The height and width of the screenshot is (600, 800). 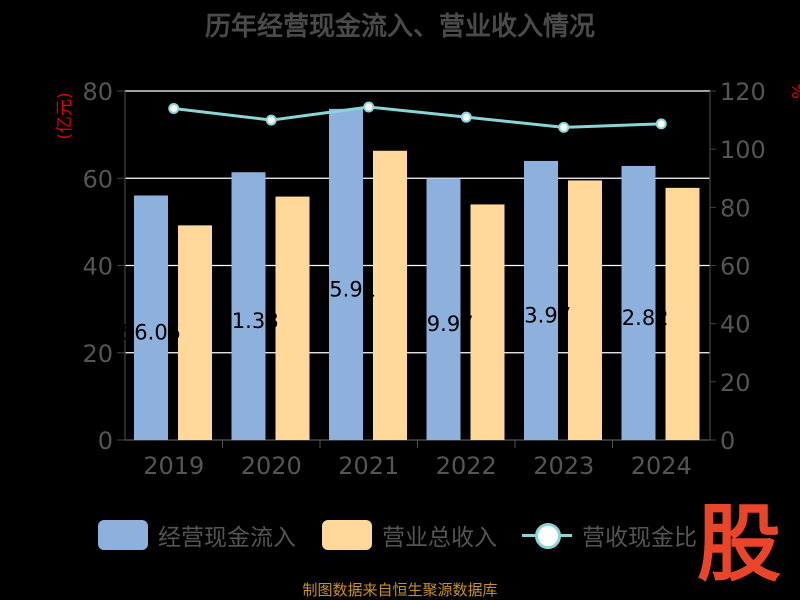 What do you see at coordinates (400, 590) in the screenshot?
I see `footer-source: 制图数据来自恒生聚源数据库` at bounding box center [400, 590].